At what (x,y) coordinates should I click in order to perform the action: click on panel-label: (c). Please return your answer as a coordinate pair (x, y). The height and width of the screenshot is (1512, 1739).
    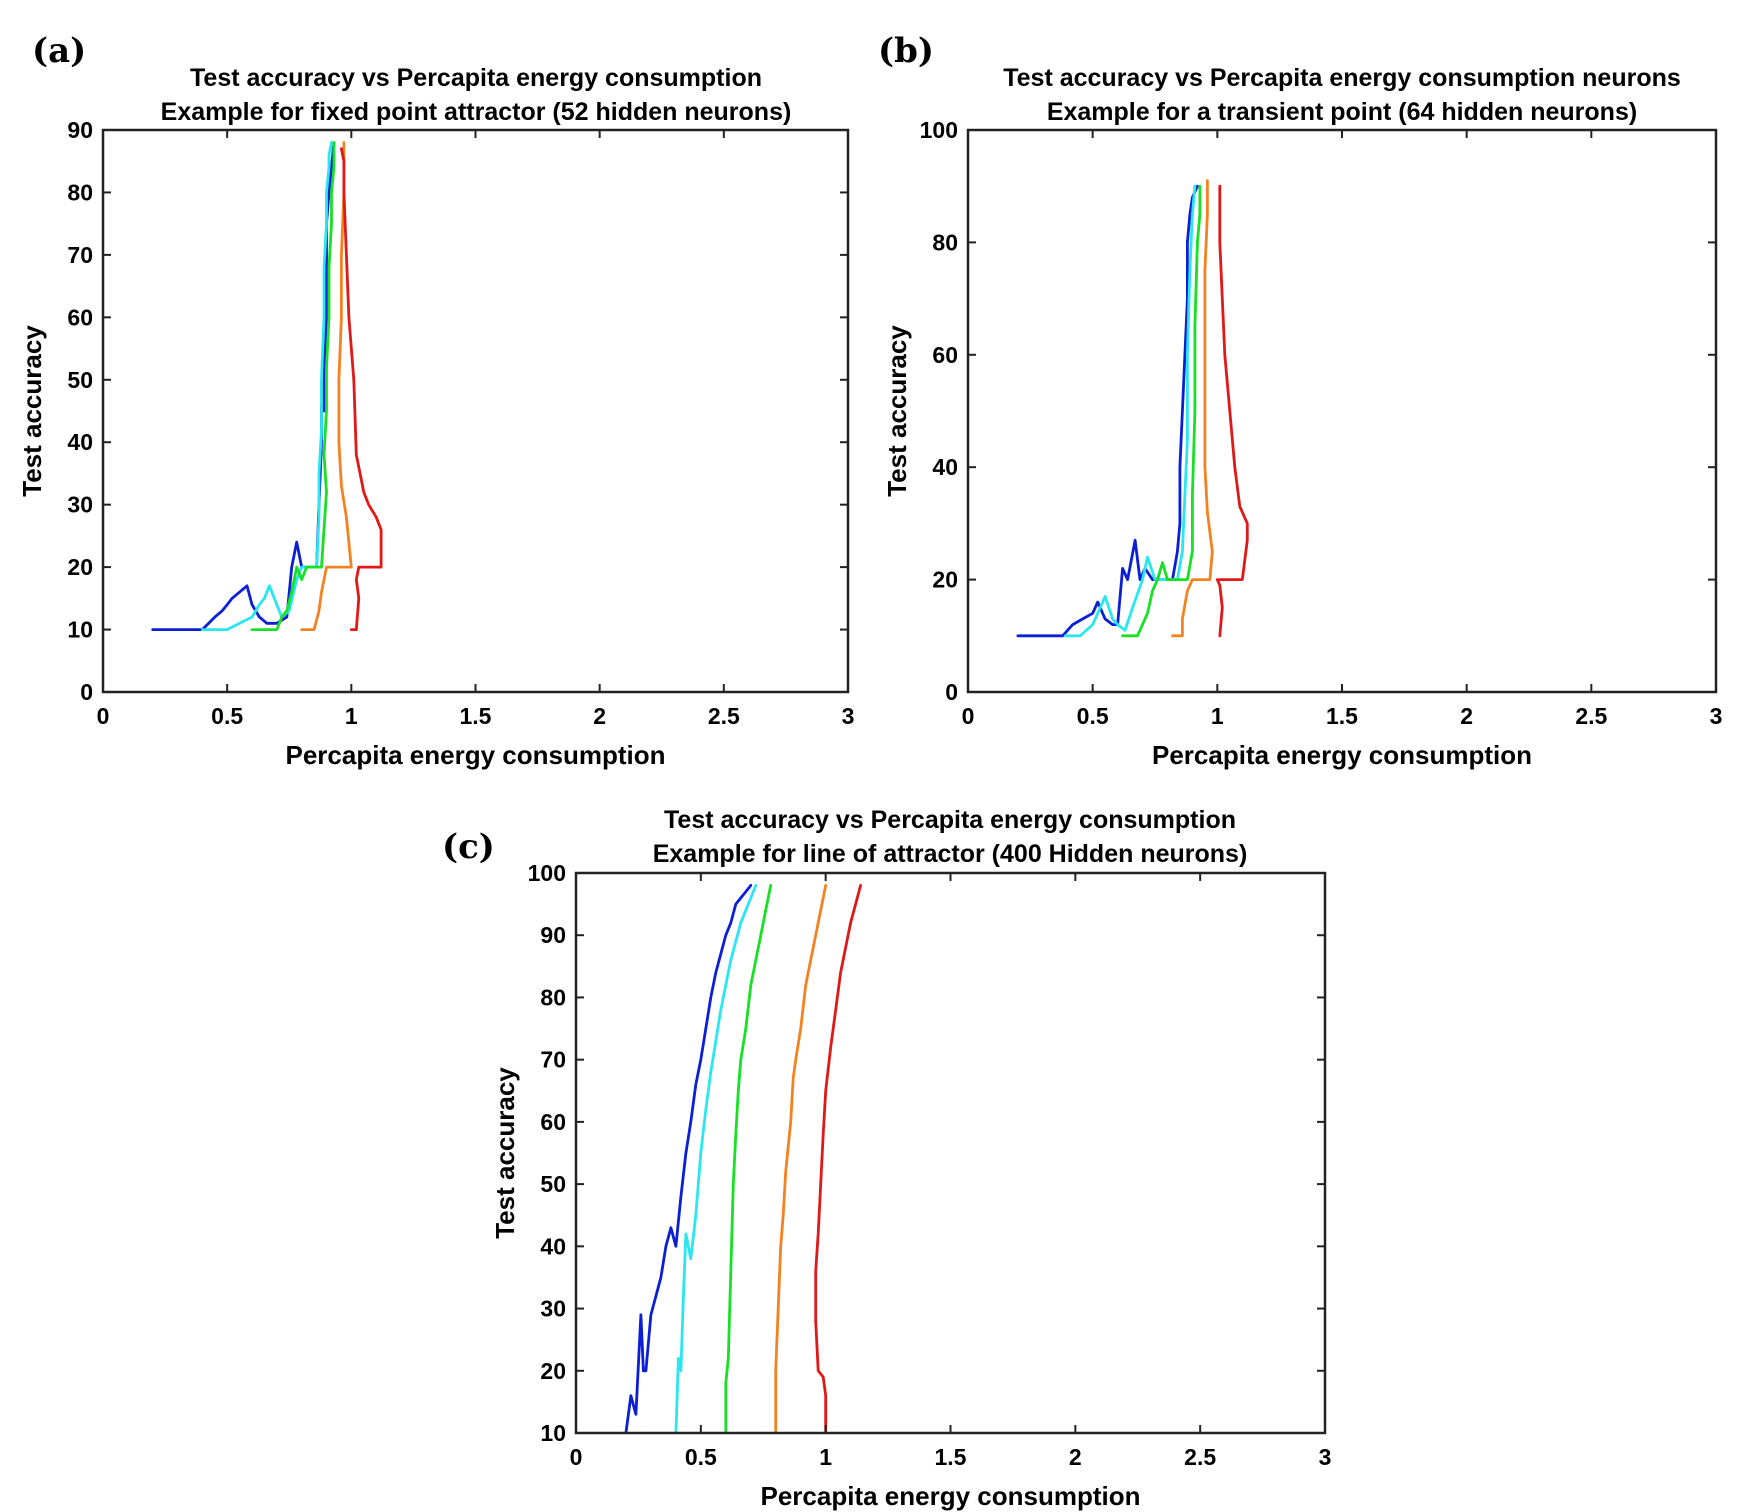
    Looking at the image, I should click on (468, 847).